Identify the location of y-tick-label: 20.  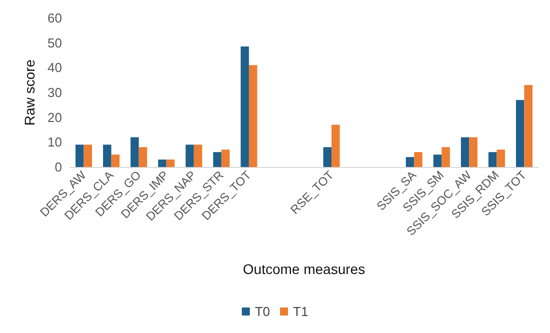
(55, 117).